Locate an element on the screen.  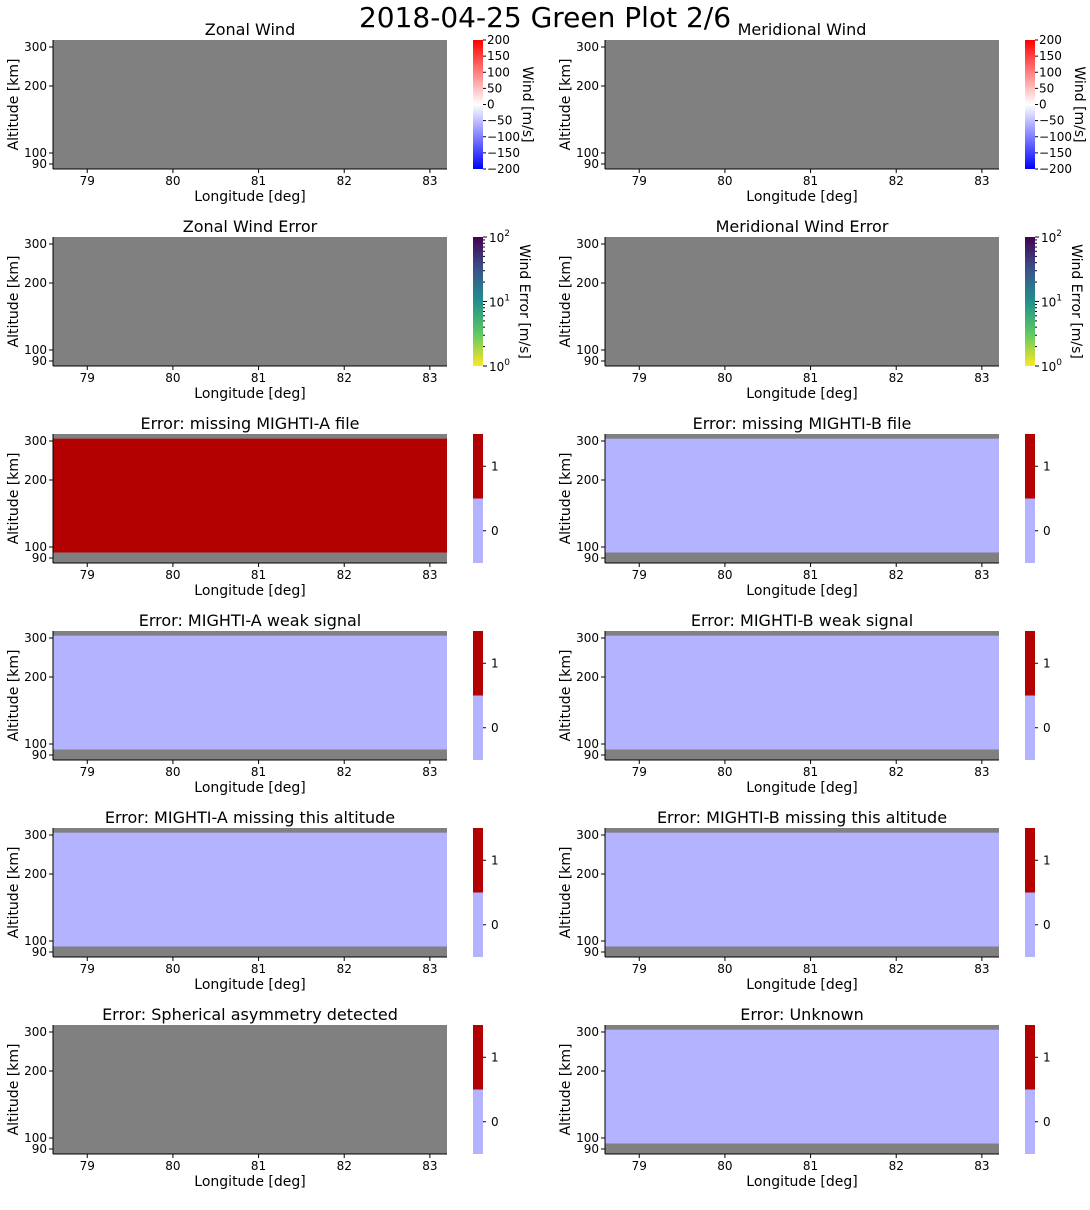
colorbar-tick-label: 100 is located at coordinates (1050, 72).